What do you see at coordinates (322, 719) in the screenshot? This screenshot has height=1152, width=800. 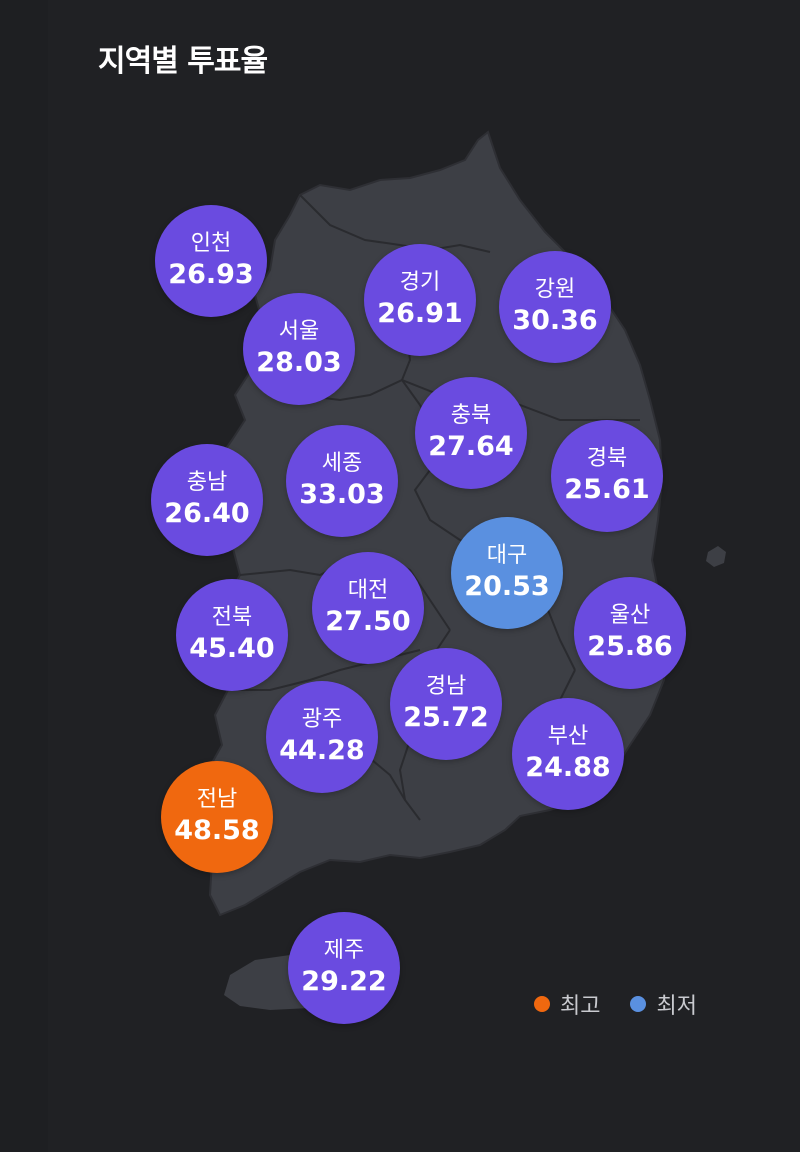 I see `region-name: 광주` at bounding box center [322, 719].